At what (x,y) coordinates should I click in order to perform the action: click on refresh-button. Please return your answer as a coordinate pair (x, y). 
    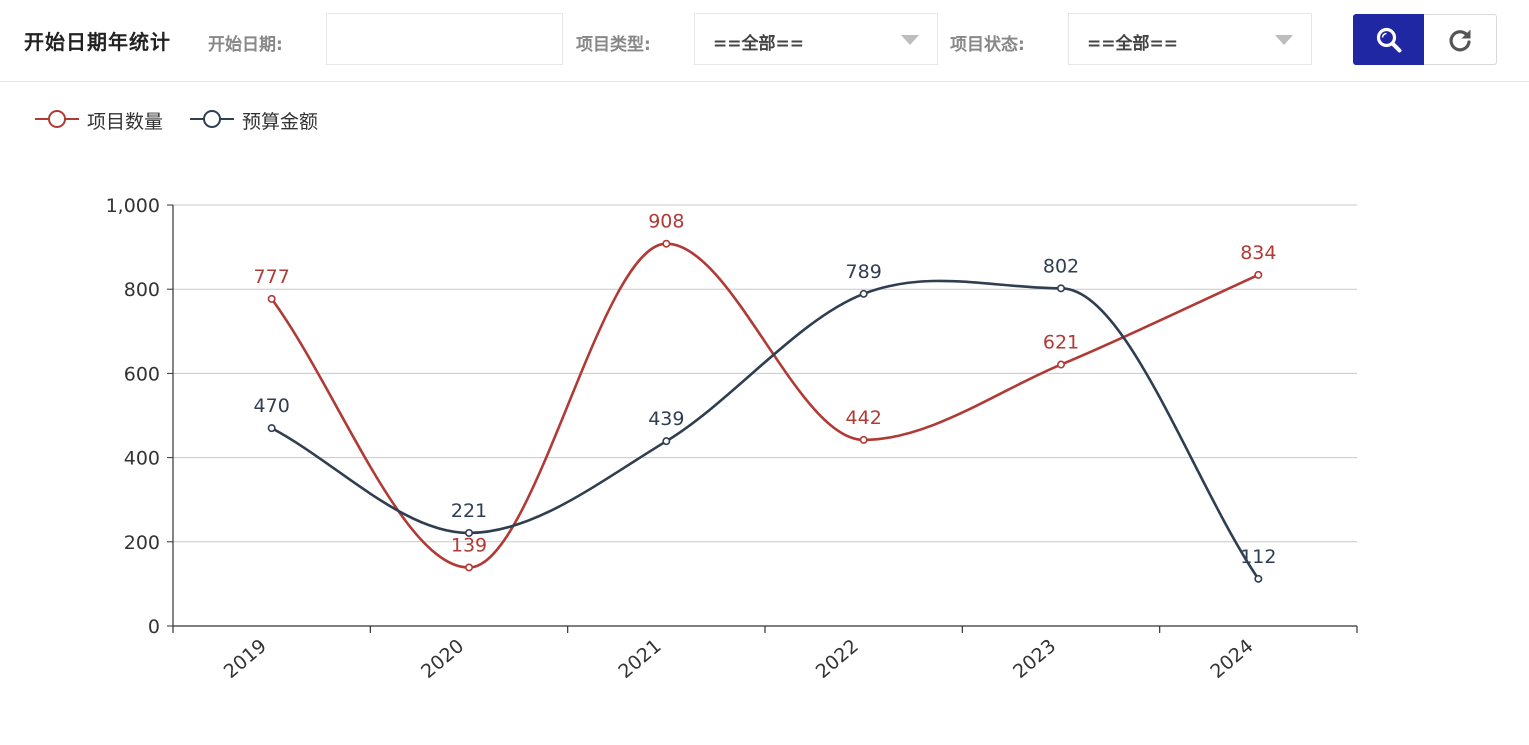
    Looking at the image, I should click on (1460, 39).